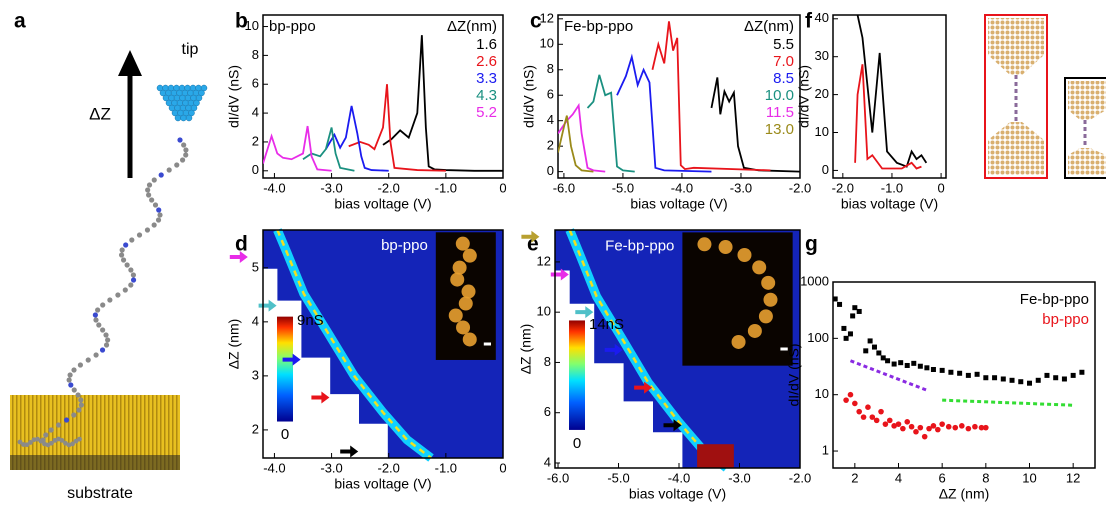  I want to click on panel-label: b, so click(241, 21).